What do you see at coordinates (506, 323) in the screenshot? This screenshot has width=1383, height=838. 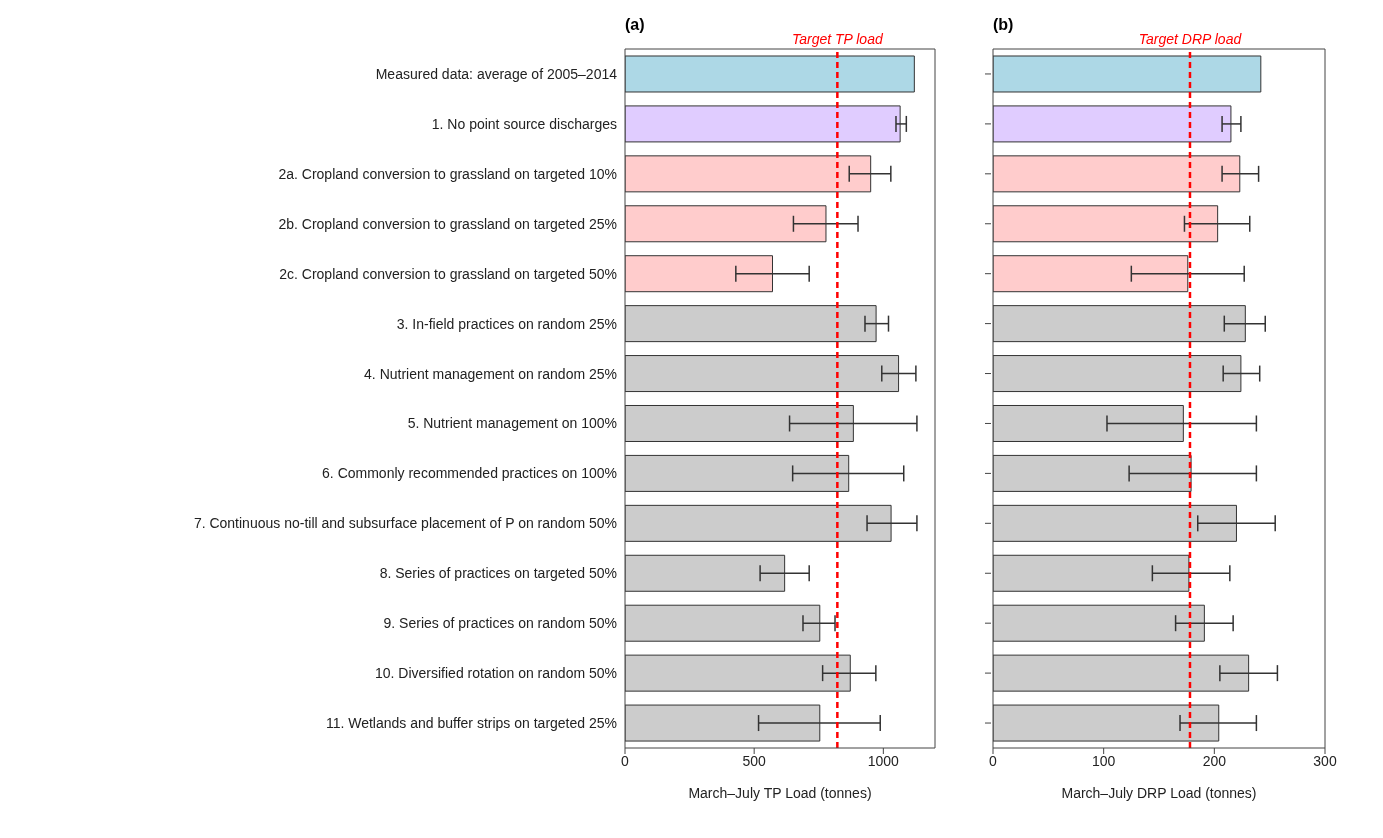 I see `y-tick-label: 3. In-field practices on random 25%` at bounding box center [506, 323].